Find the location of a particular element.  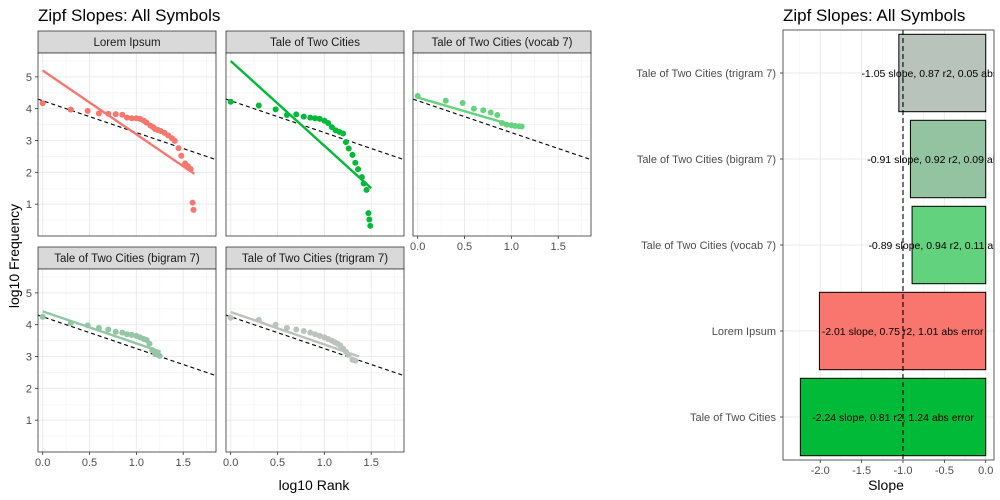

x-tick-label: -0.5 is located at coordinates (944, 471).